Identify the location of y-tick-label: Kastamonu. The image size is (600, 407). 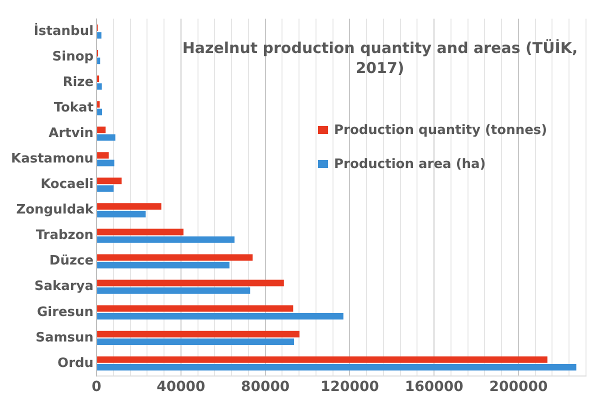
(52, 159).